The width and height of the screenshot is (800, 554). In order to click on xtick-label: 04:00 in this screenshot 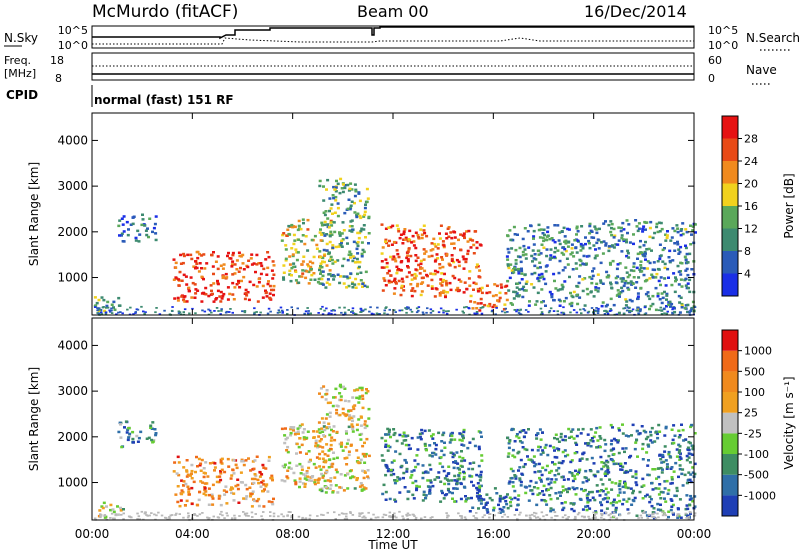, I will do `click(192, 534)`.